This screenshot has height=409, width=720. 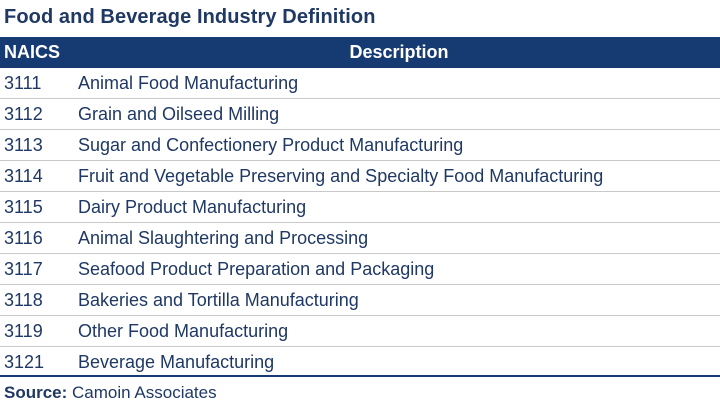 What do you see at coordinates (23, 83) in the screenshot?
I see `naics-code: 3111` at bounding box center [23, 83].